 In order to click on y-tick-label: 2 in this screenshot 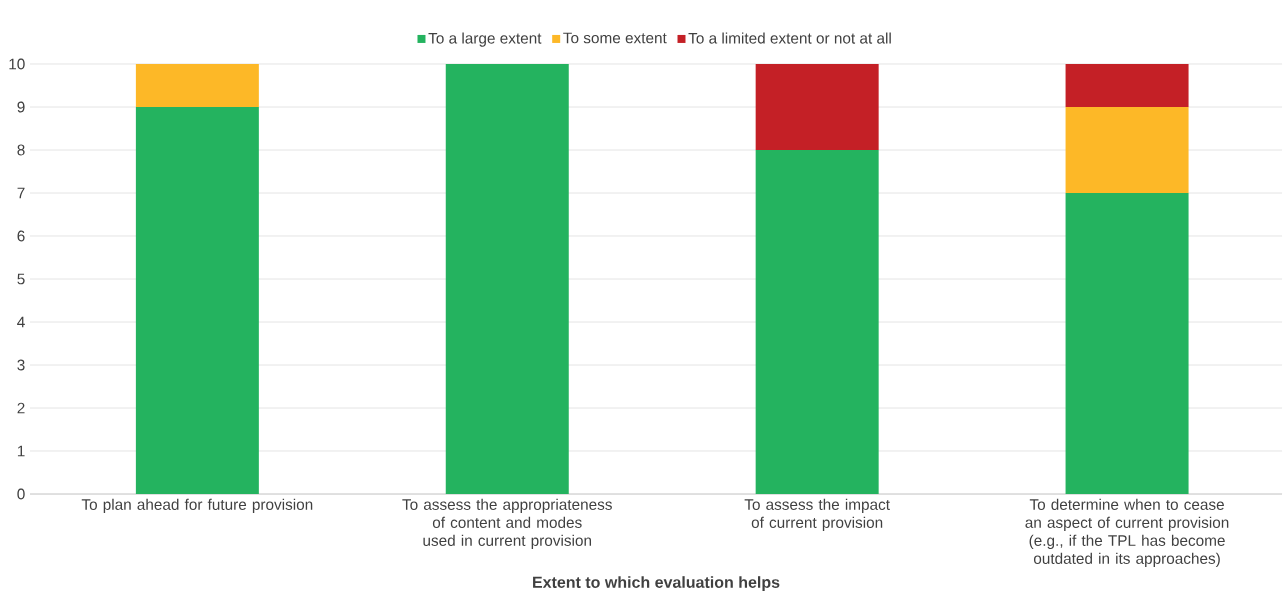, I will do `click(21, 408)`.